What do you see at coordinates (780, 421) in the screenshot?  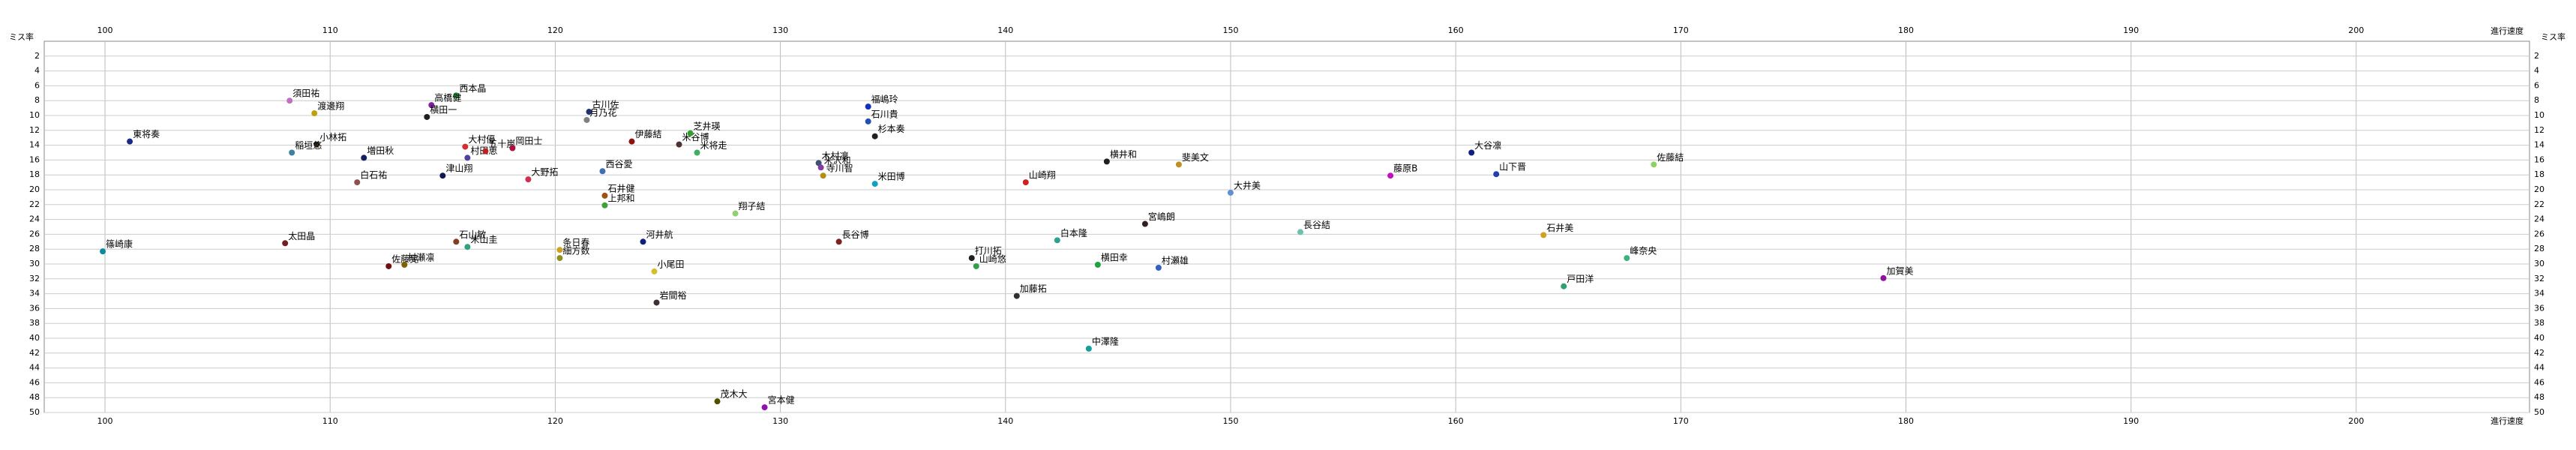 I see `x-tick-label-bottom: 130` at bounding box center [780, 421].